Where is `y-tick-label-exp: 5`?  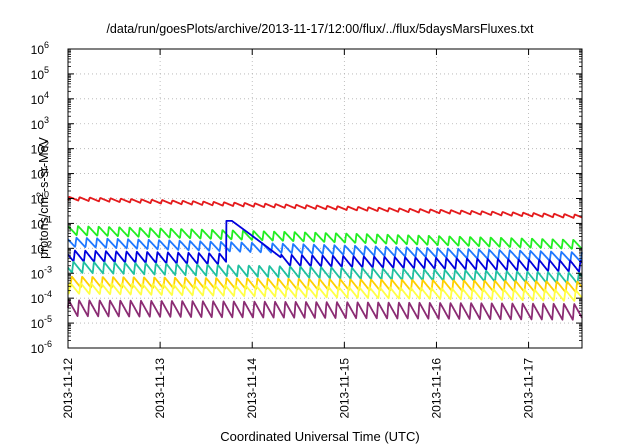
y-tick-label-exp: 5 is located at coordinates (46, 70).